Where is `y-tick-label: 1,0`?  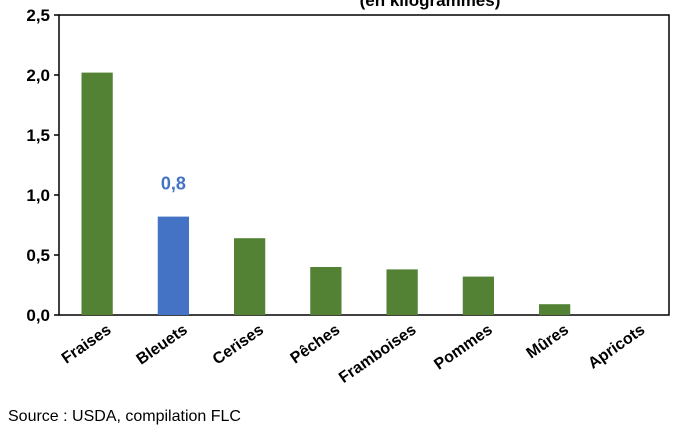
y-tick-label: 1,0 is located at coordinates (38, 195).